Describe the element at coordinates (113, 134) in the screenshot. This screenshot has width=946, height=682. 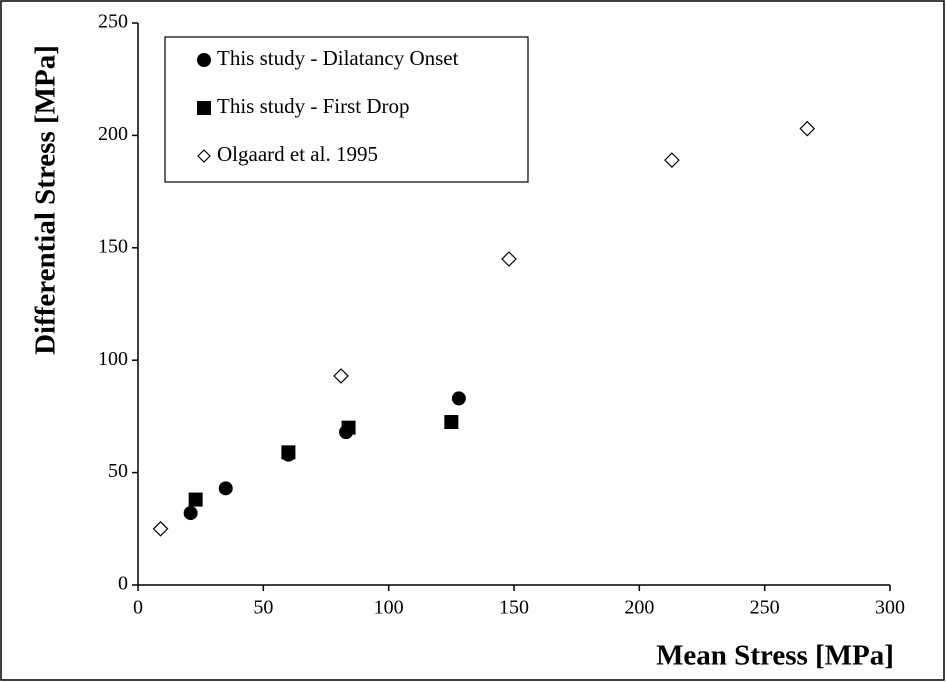
I see `y-tick-label: 200` at that location.